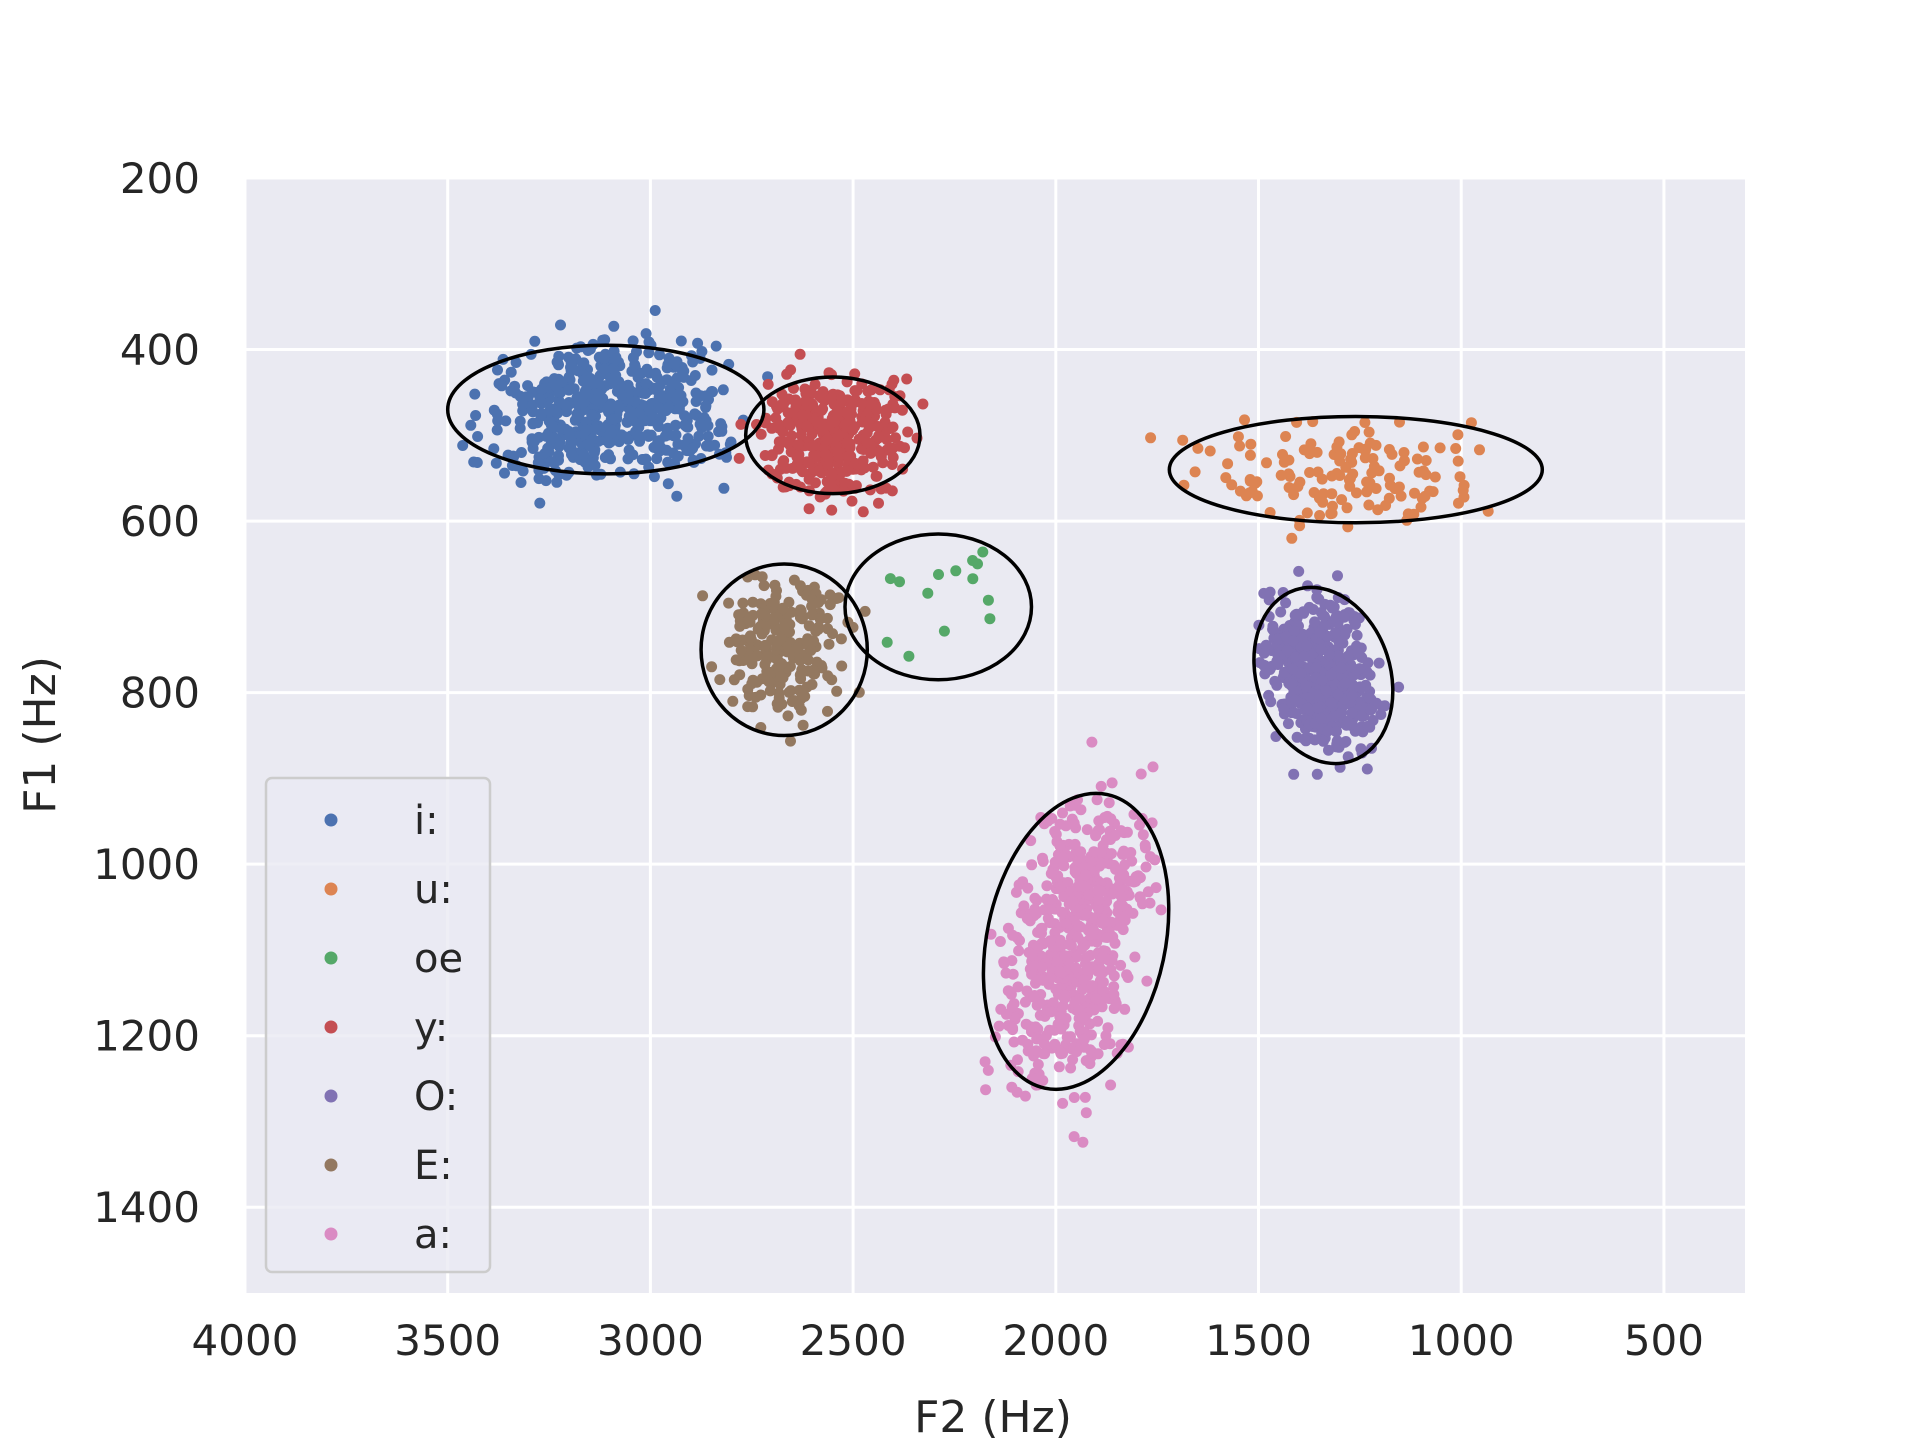 The width and height of the screenshot is (1920, 1440). Describe the element at coordinates (146, 864) in the screenshot. I see `y-tick-label: 1000` at that location.